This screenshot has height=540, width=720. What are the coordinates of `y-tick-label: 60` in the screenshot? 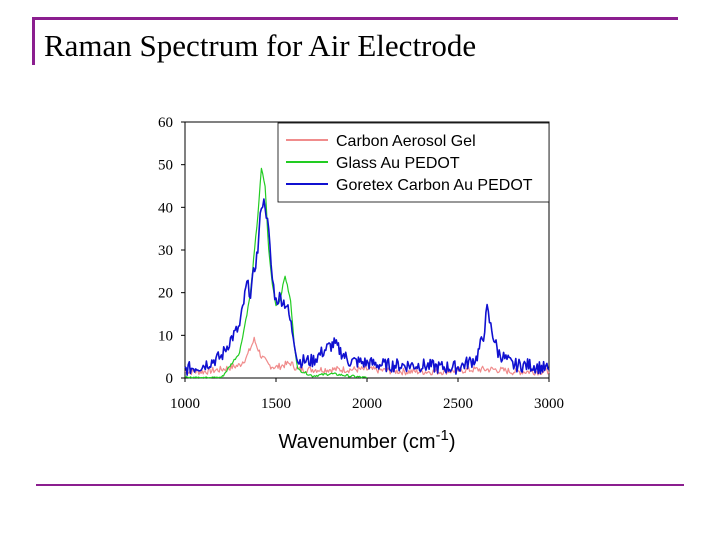 It's located at (165, 123).